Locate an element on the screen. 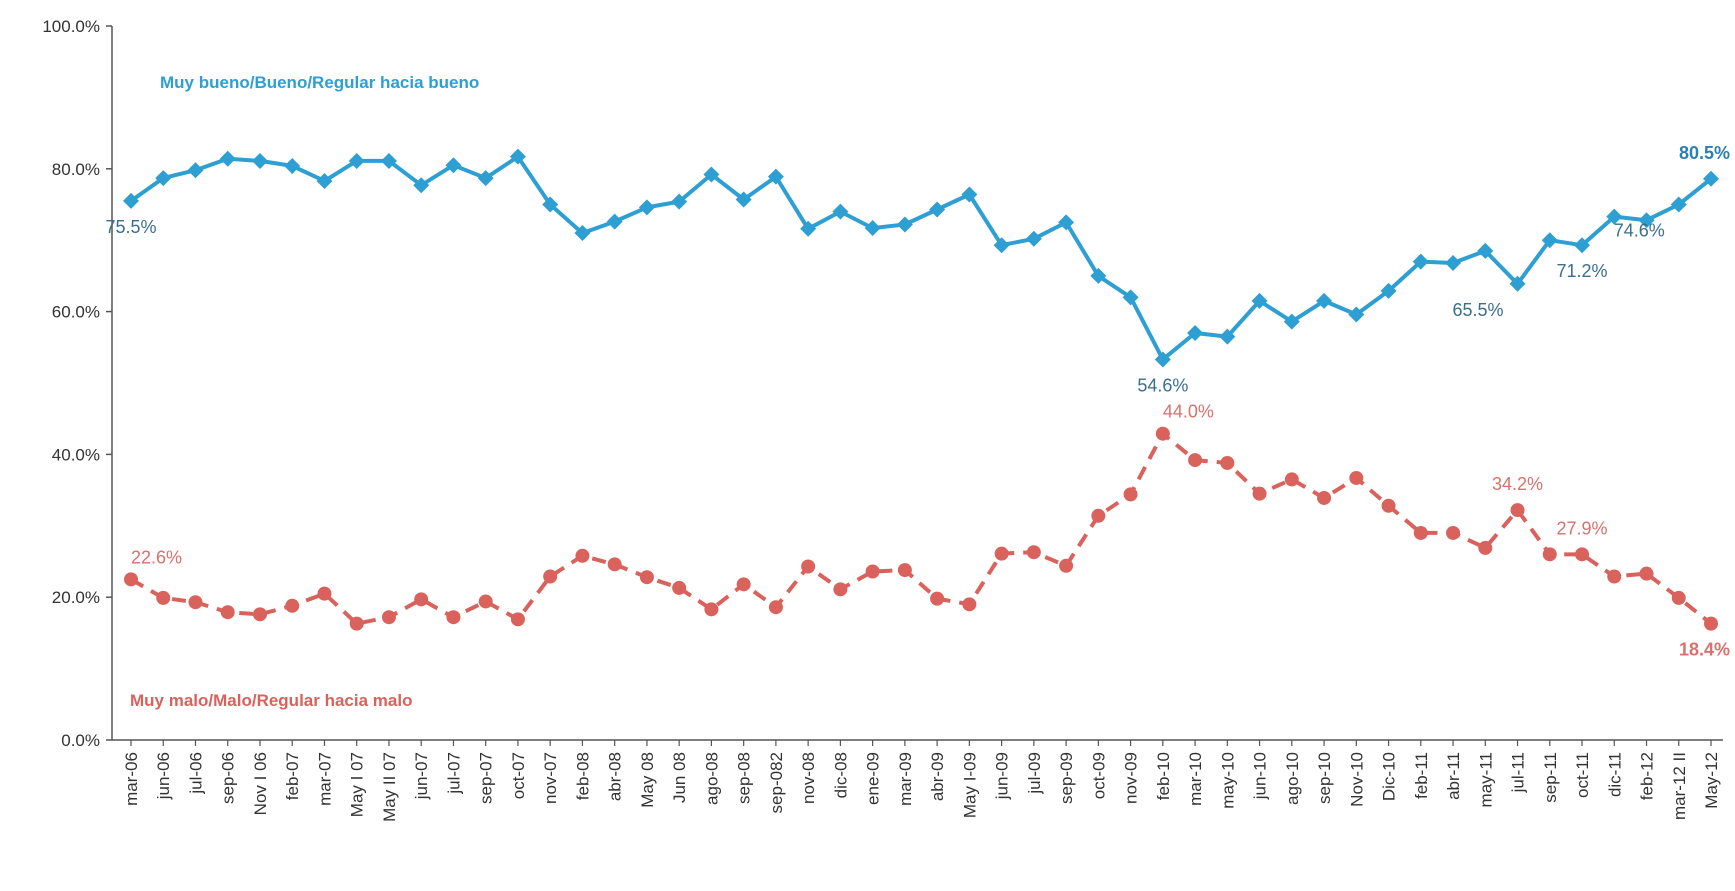 The width and height of the screenshot is (1735, 891). x-tick-label: jun-07 is located at coordinates (421, 776).